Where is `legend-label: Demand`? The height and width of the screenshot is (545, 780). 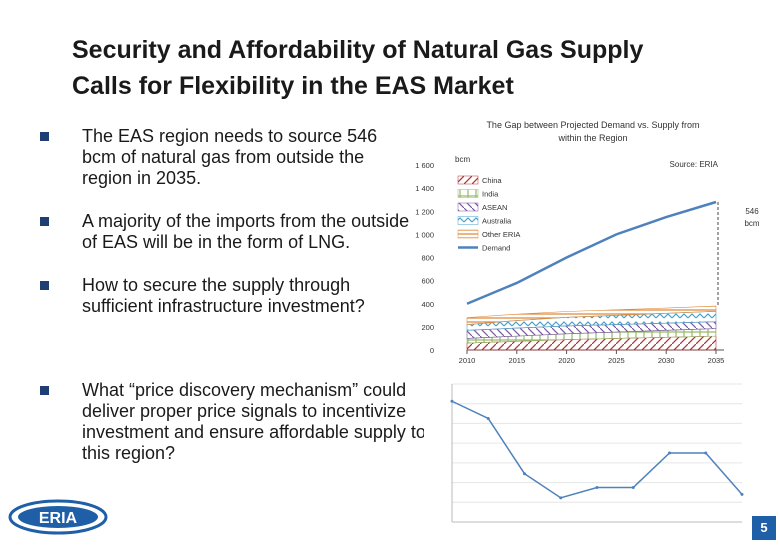 legend-label: Demand is located at coordinates (496, 248).